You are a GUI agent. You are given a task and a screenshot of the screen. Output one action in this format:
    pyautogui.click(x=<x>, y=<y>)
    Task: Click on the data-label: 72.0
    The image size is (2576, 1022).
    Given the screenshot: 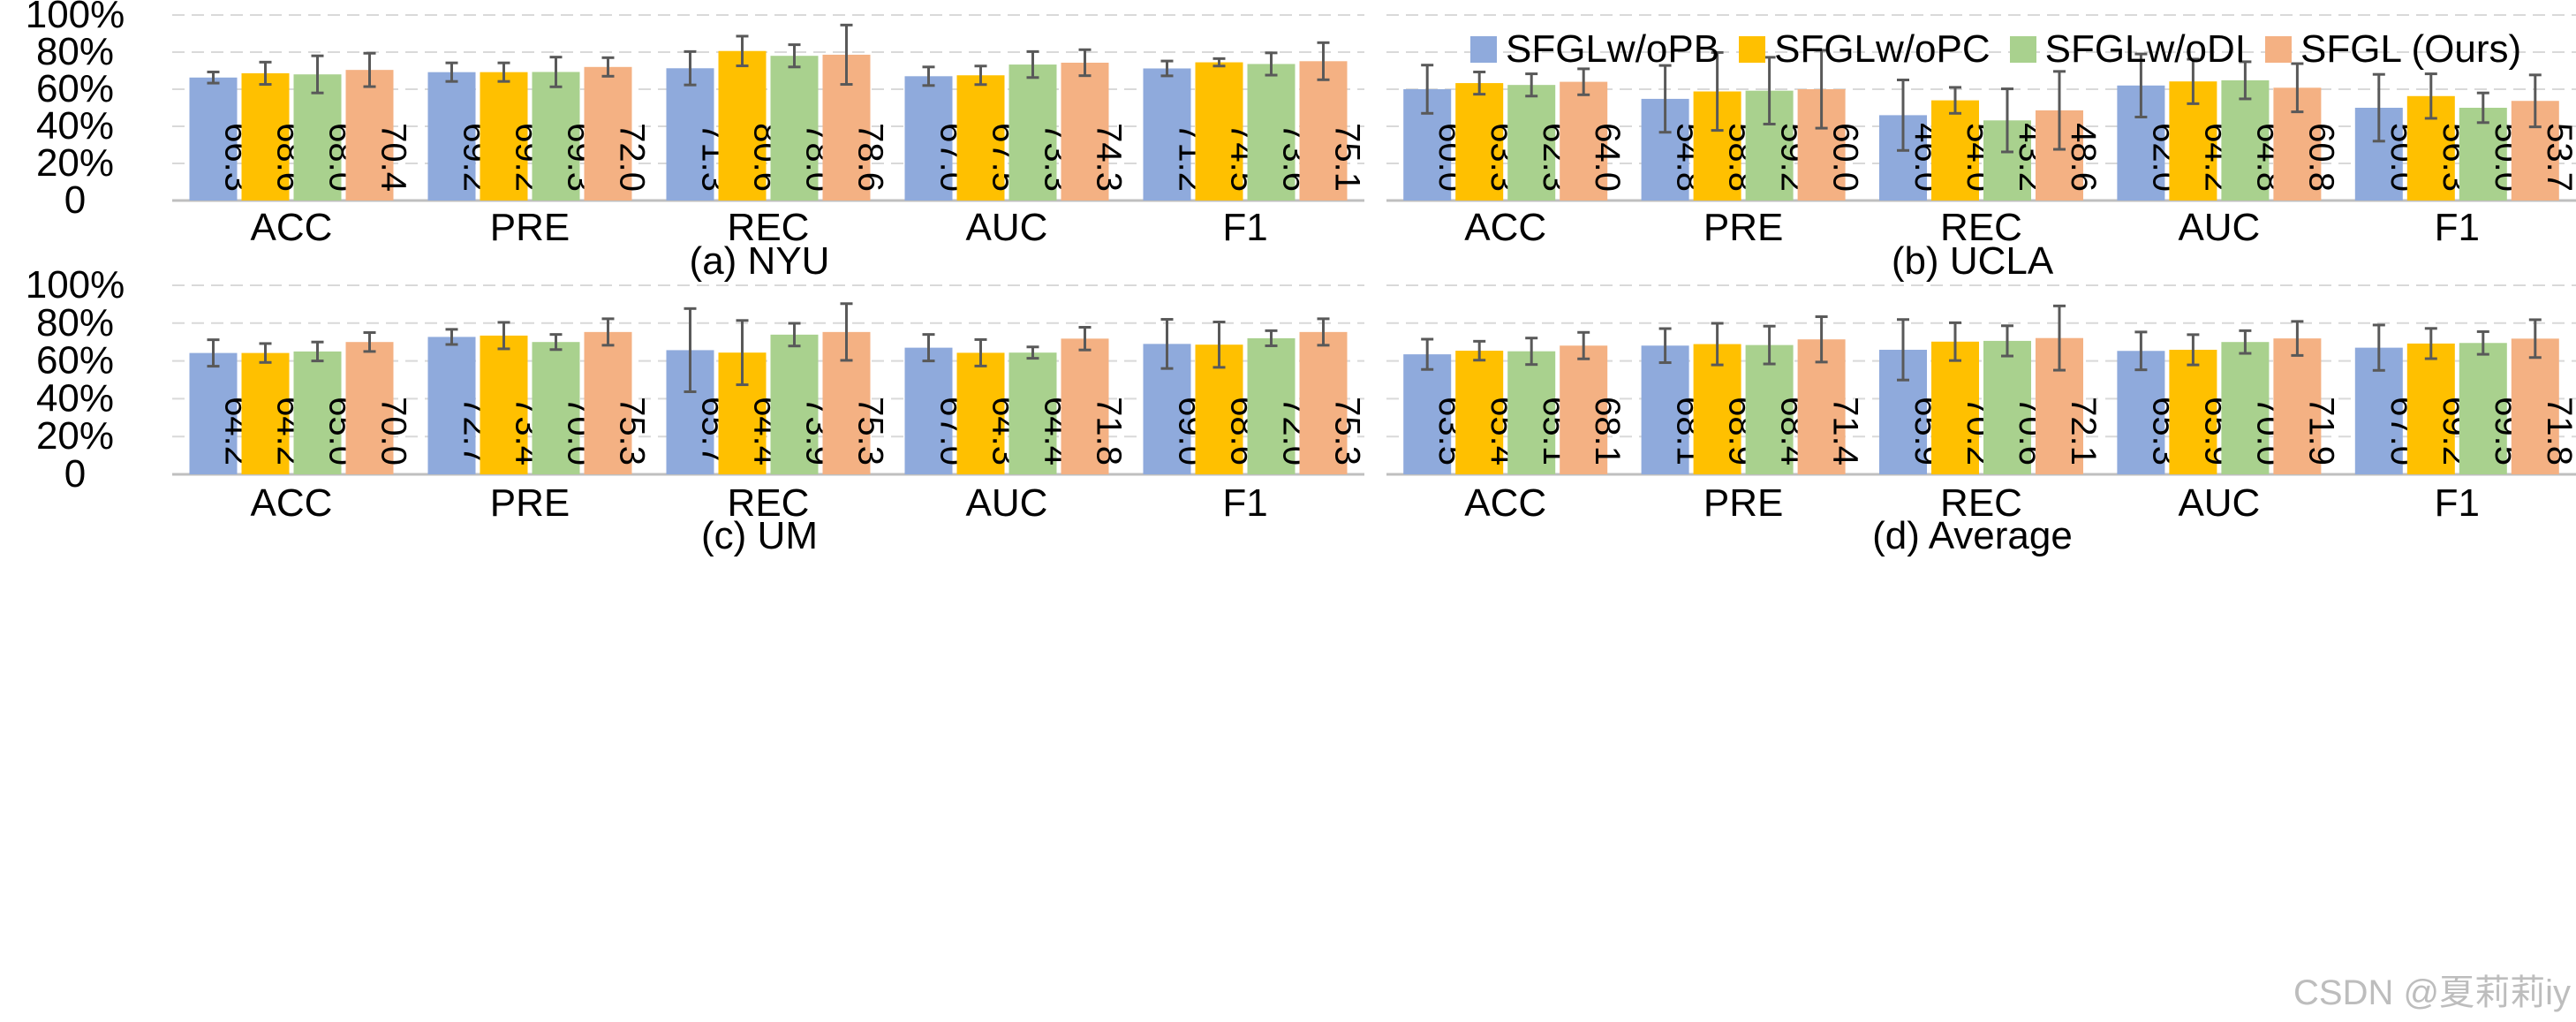 What is the action you would take?
    pyautogui.click(x=632, y=157)
    